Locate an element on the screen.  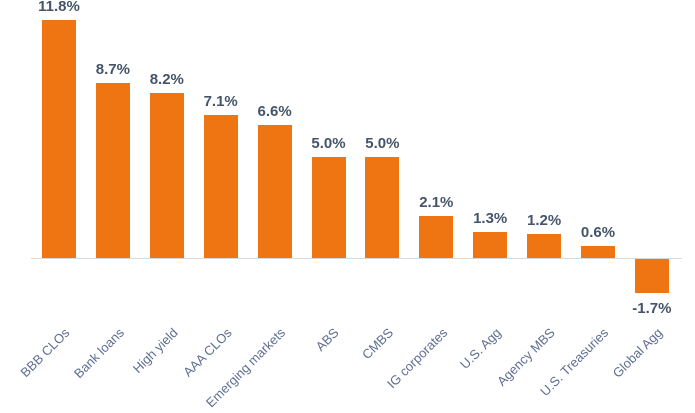
category-label: U.S. Agg is located at coordinates (480, 348).